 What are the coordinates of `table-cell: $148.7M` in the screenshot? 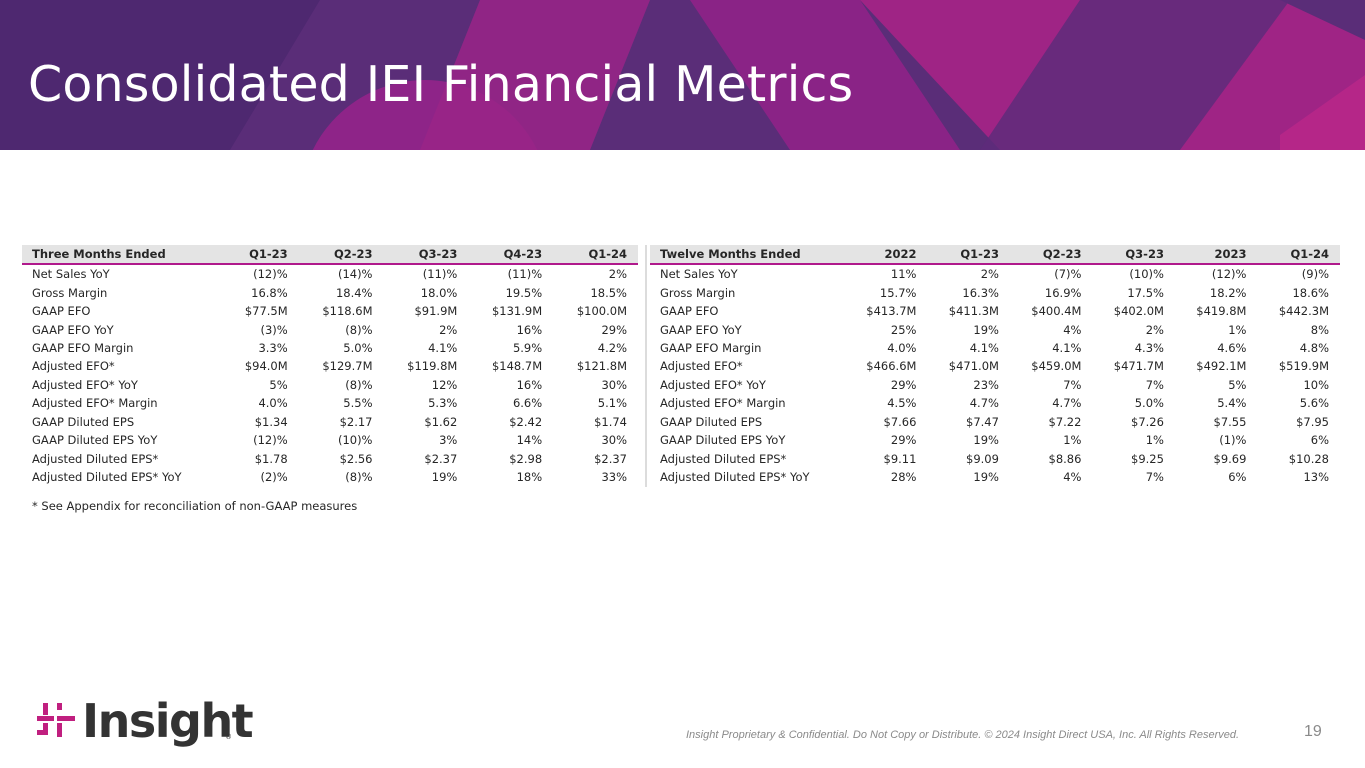 It's located at (517, 366).